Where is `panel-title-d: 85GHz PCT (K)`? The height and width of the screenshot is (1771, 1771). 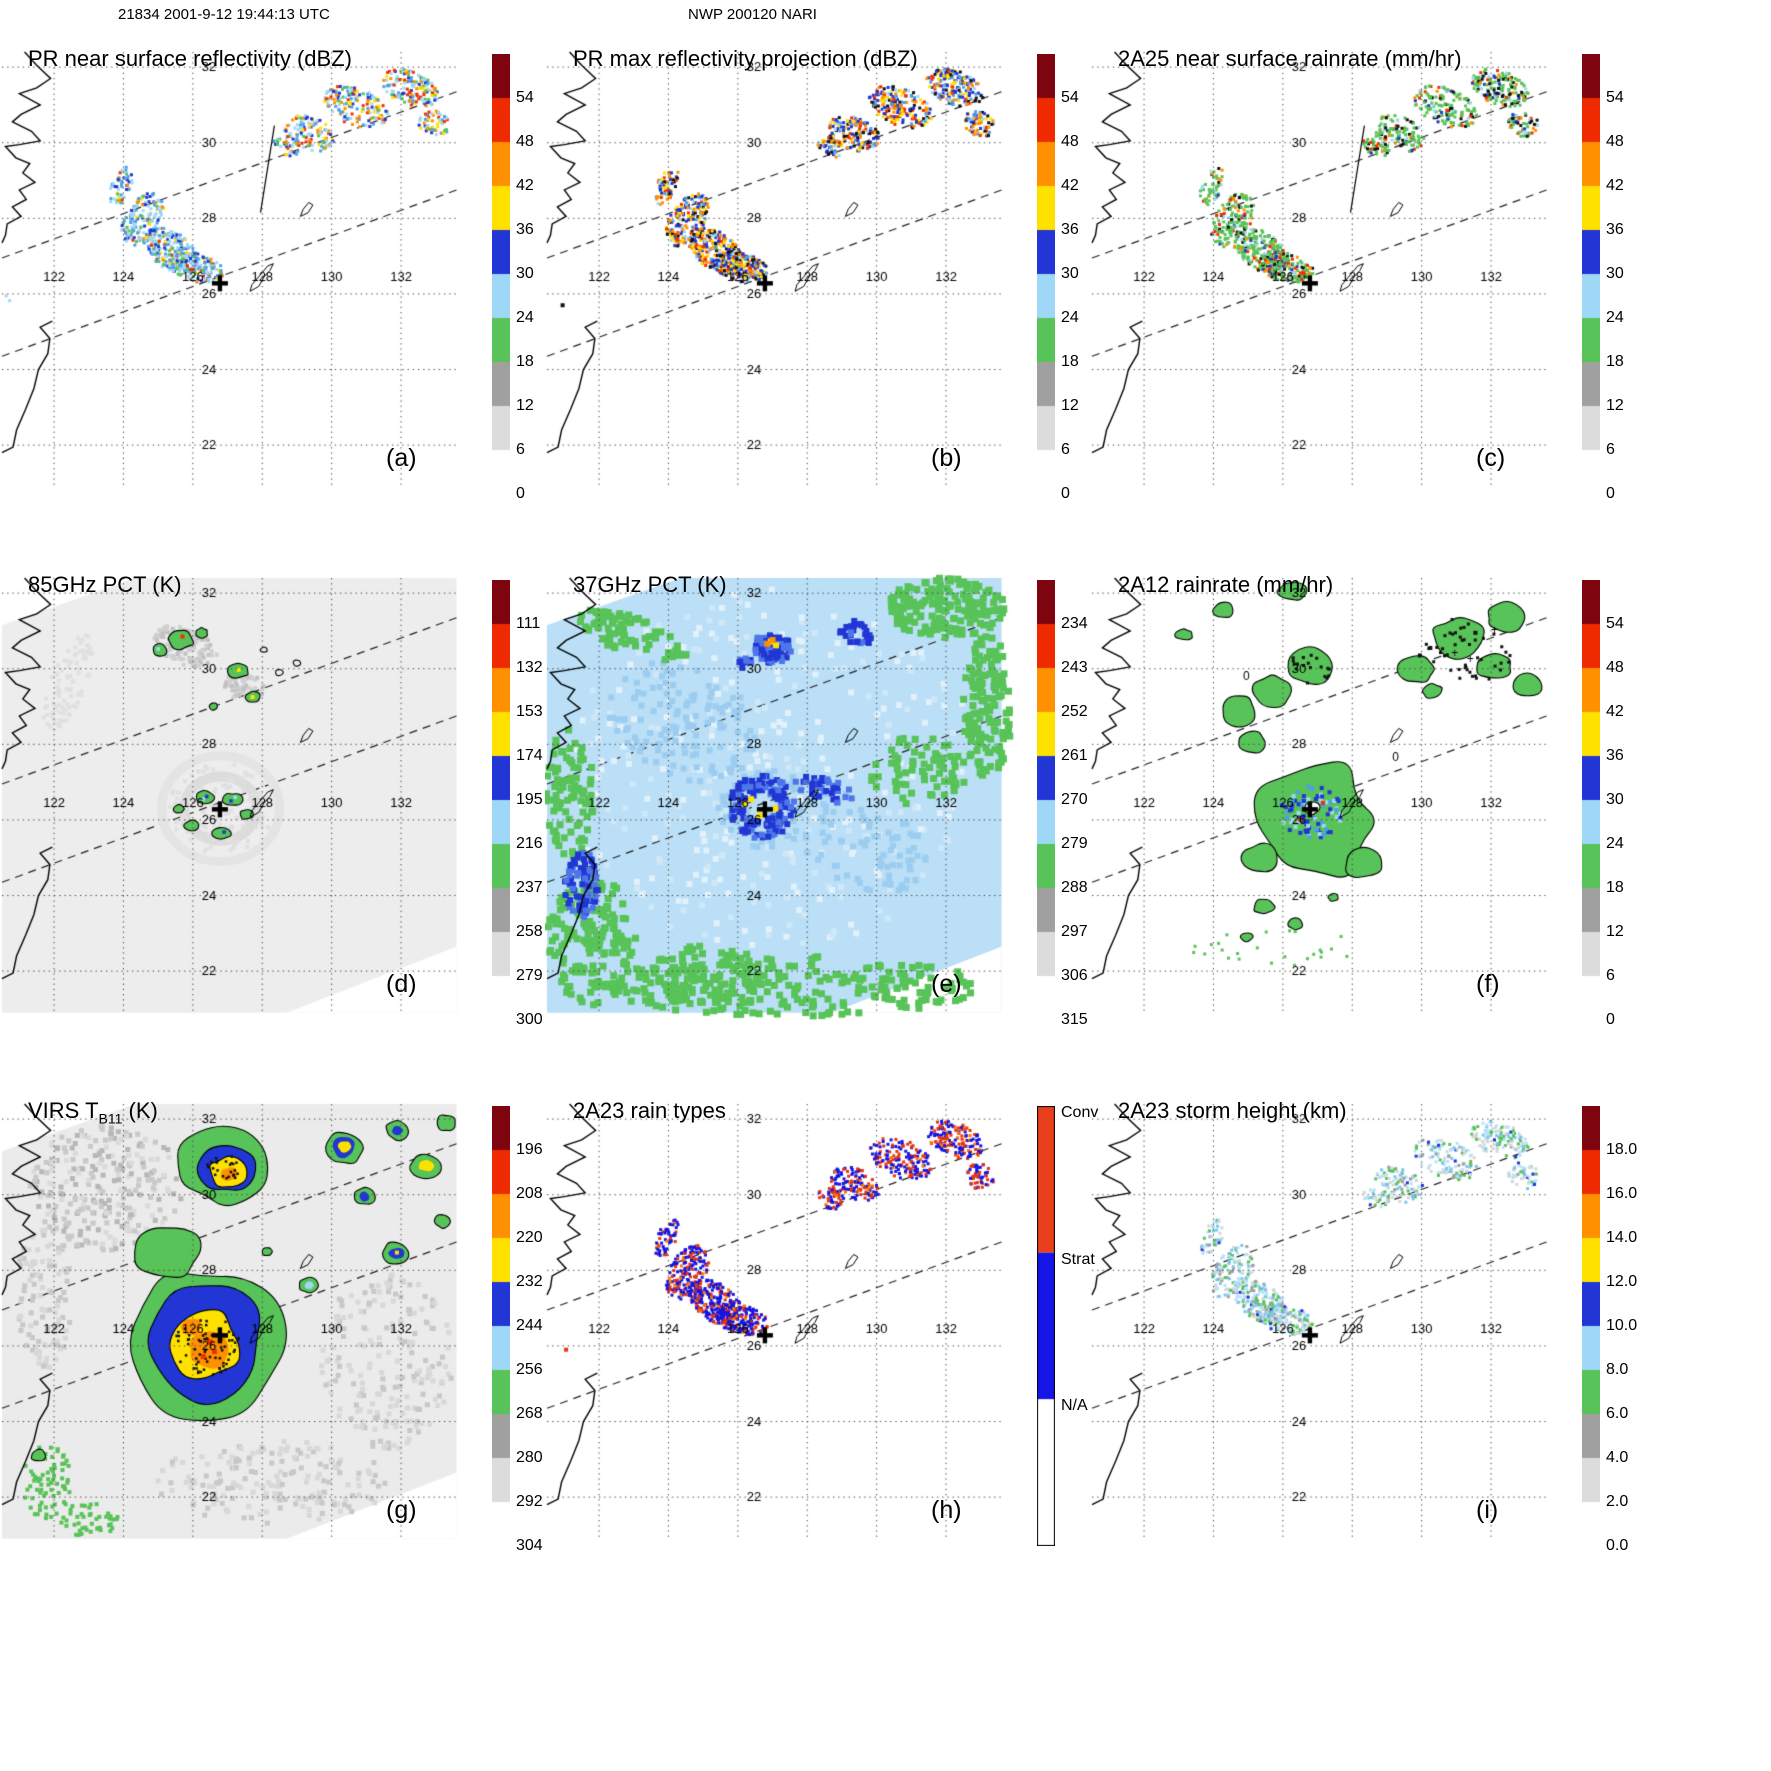
panel-title-d: 85GHz PCT (K) is located at coordinates (105, 586).